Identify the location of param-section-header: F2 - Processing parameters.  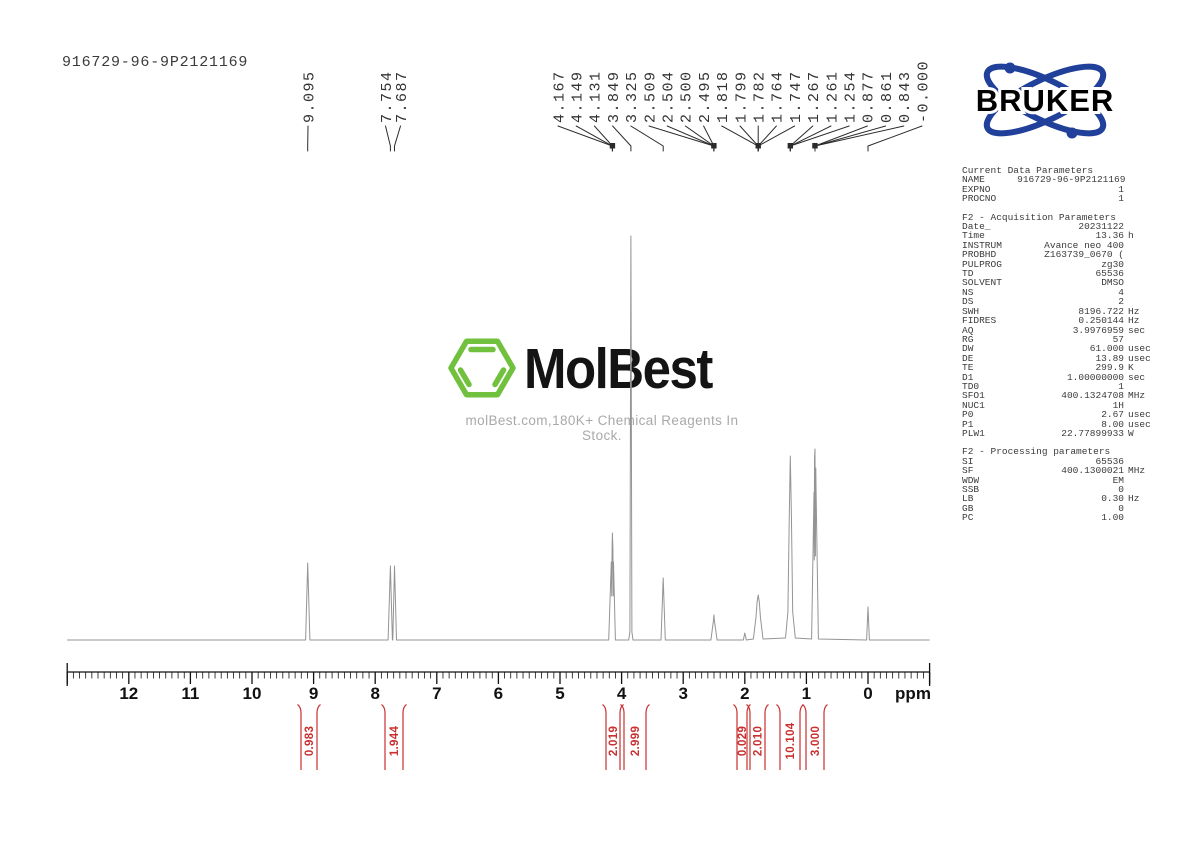
(1036, 452).